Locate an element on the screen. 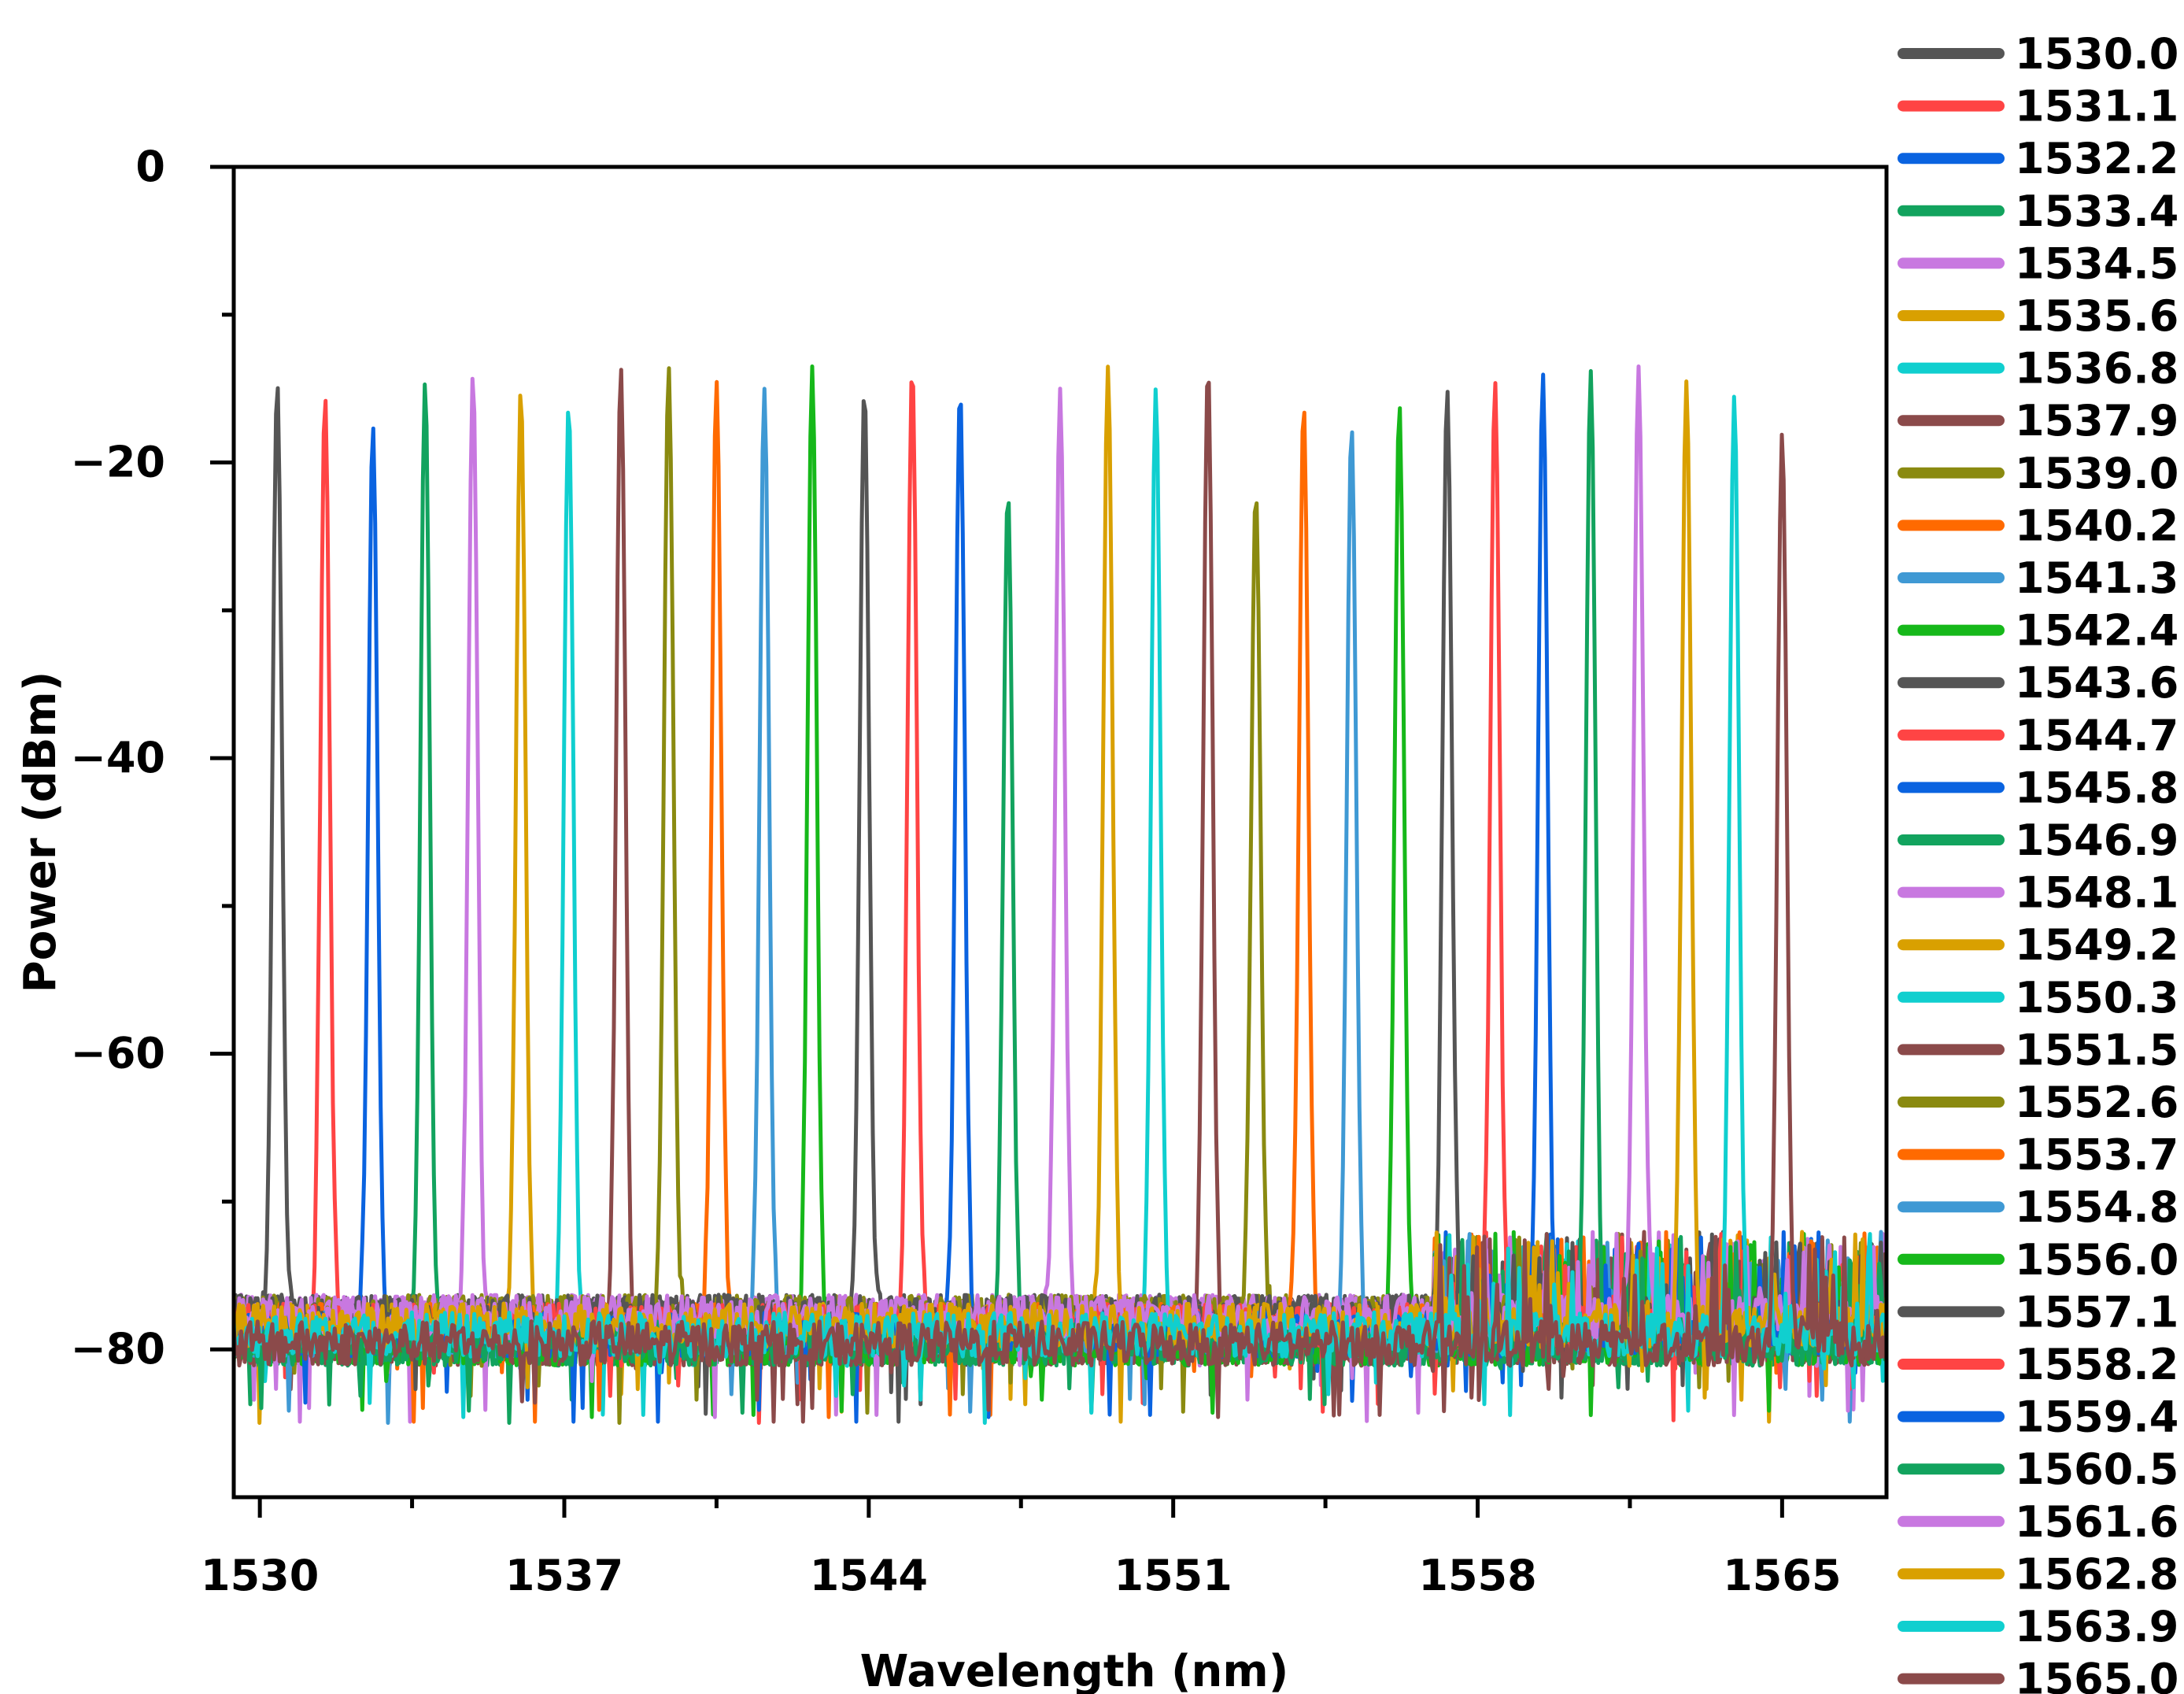  legend-label-1550.3: 1550.3 is located at coordinates (2096, 998).